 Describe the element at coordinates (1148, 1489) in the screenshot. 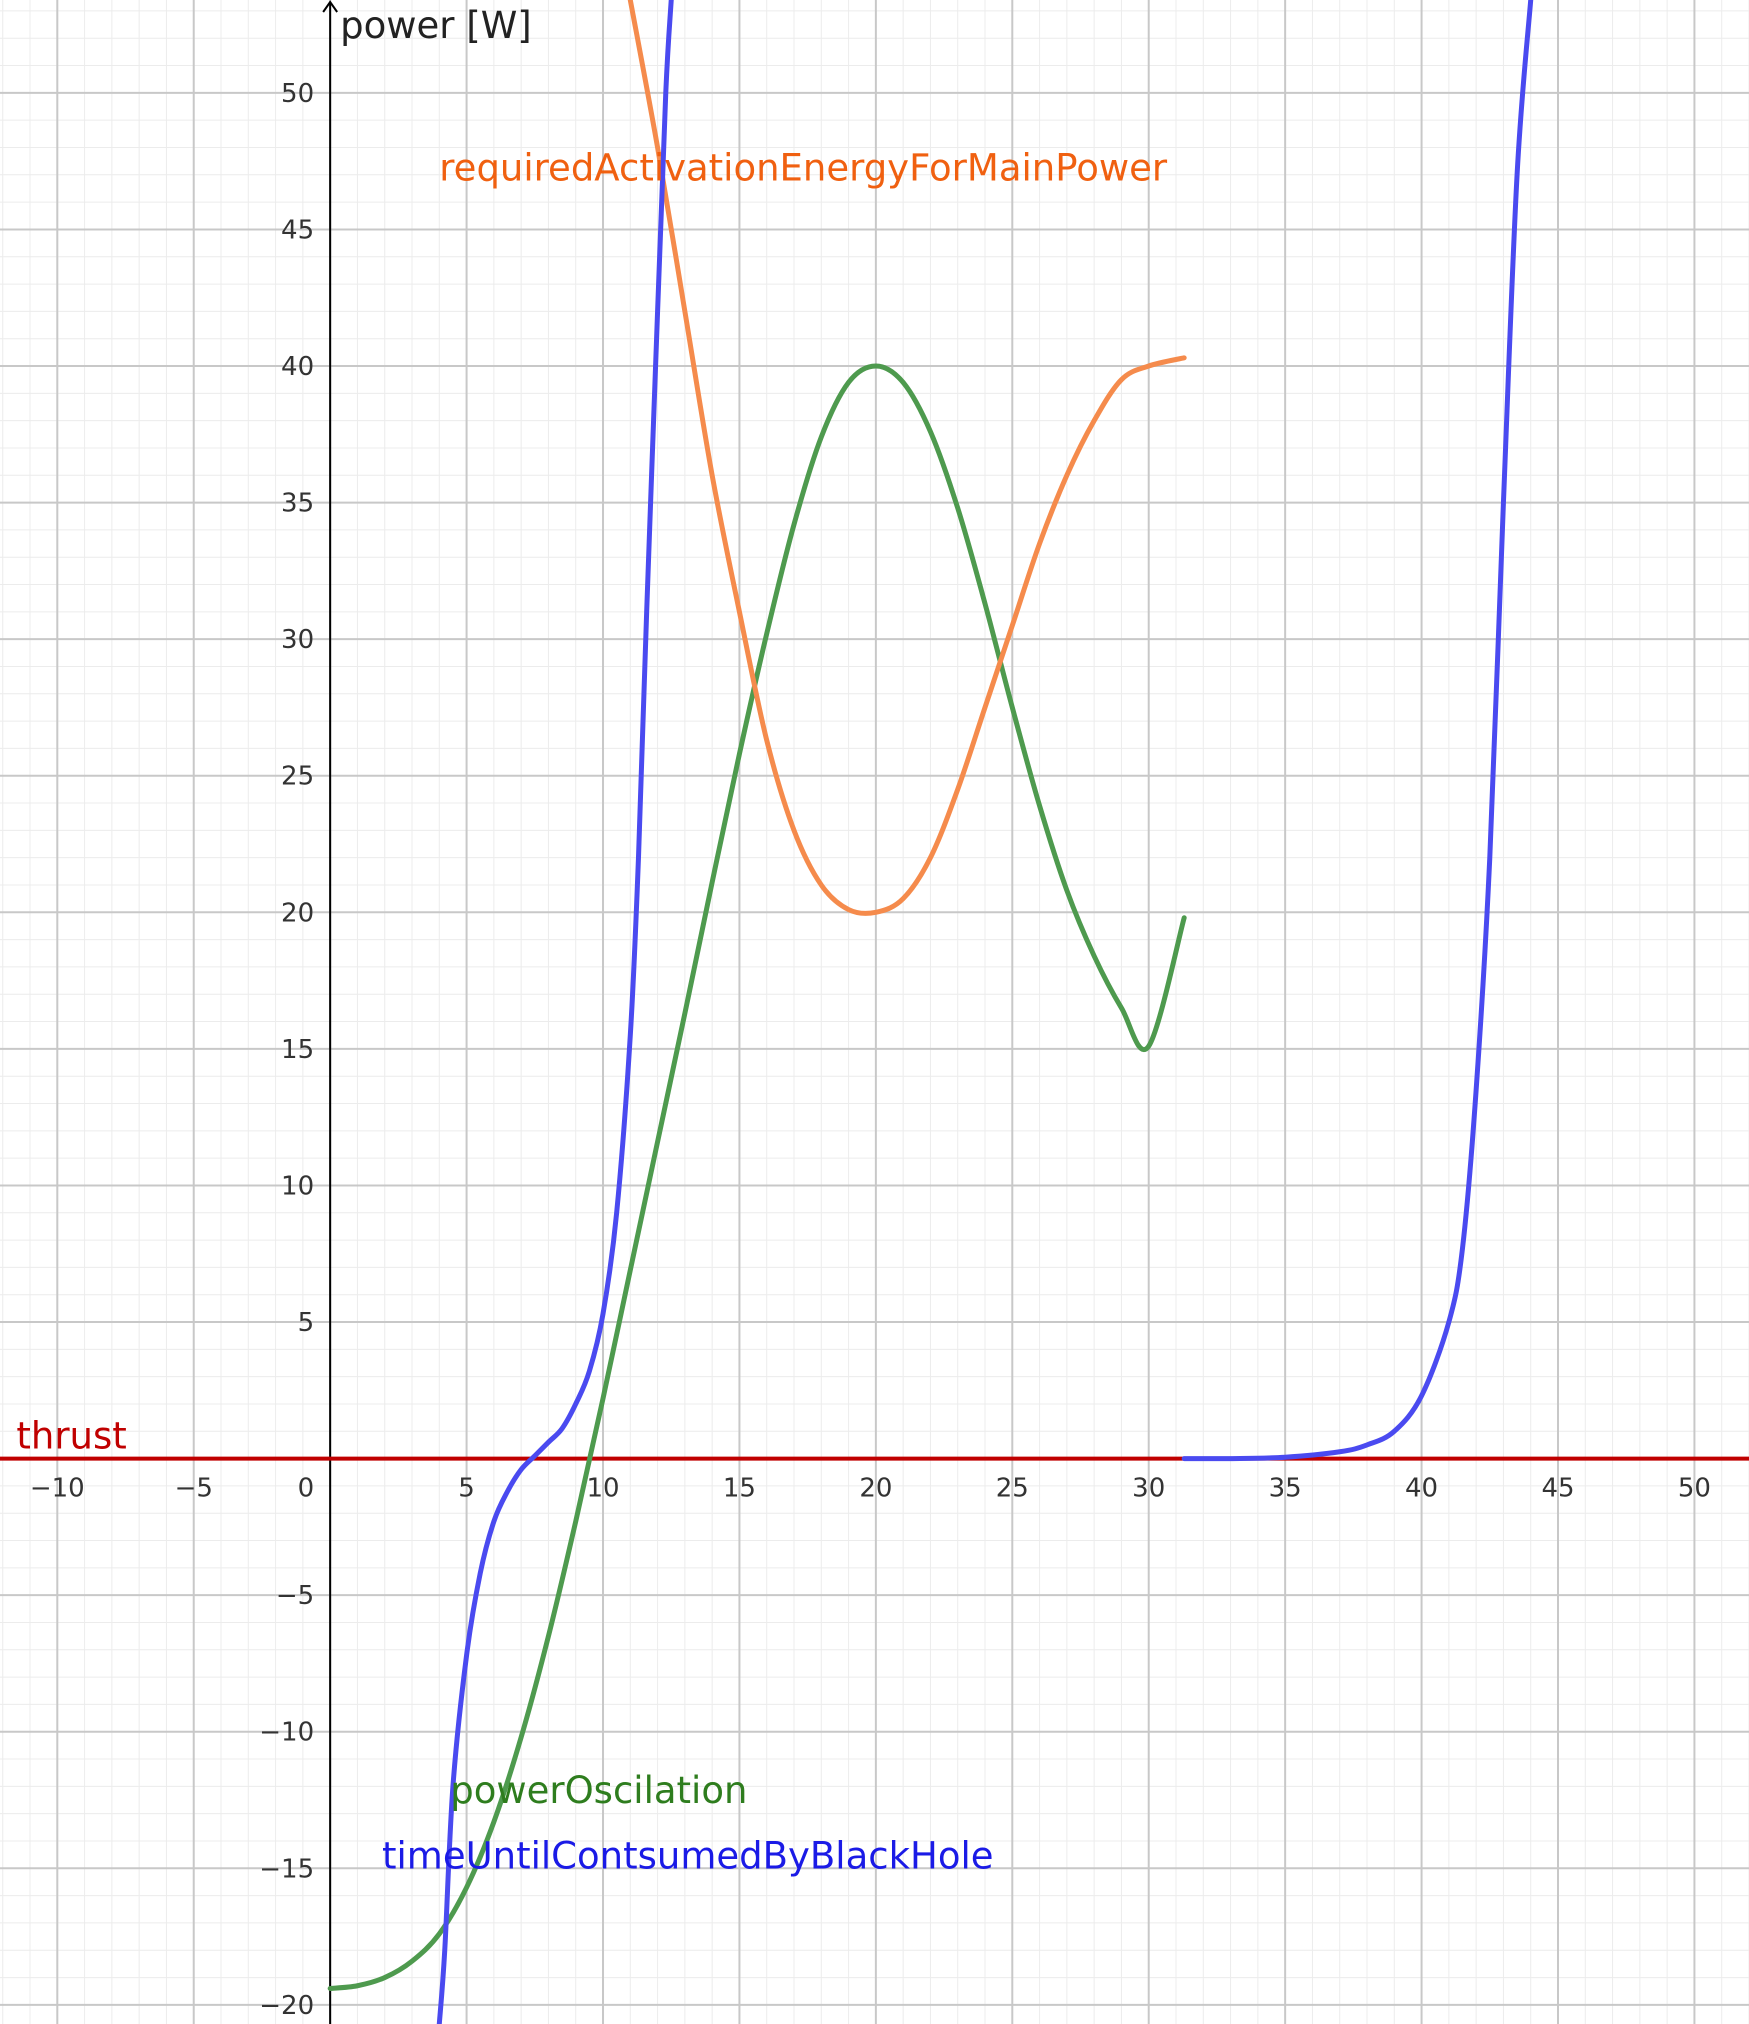

I see `x-tick-label: 30` at that location.